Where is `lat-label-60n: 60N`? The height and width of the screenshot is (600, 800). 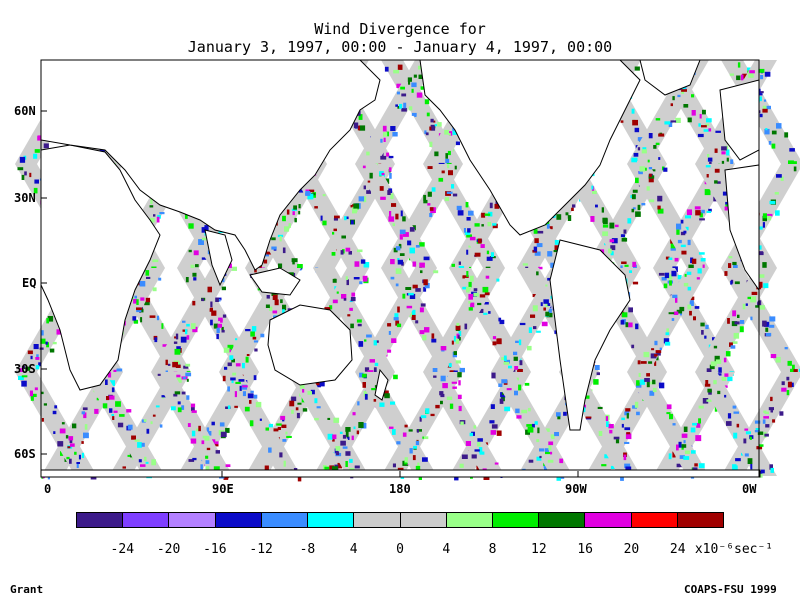 lat-label-60n: 60N is located at coordinates (25, 111).